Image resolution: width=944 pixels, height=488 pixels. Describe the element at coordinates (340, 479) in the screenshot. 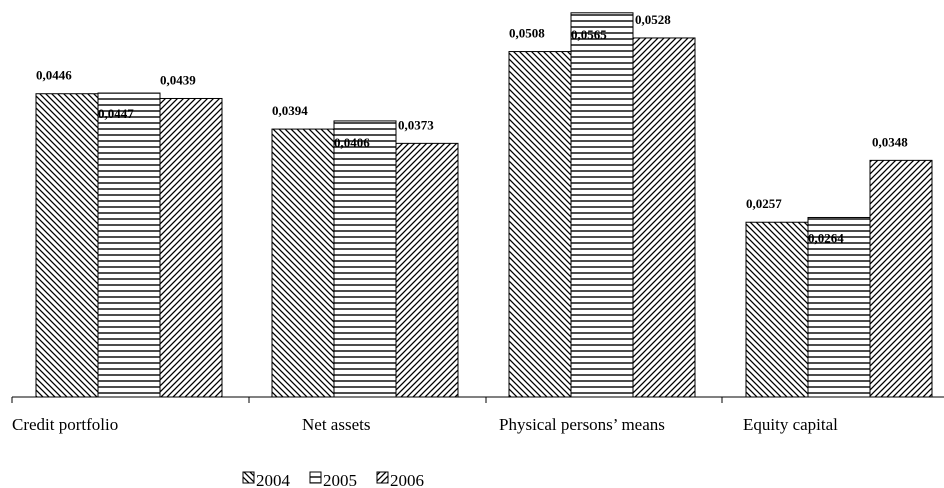

I see `legend-label-2005: 2005` at that location.